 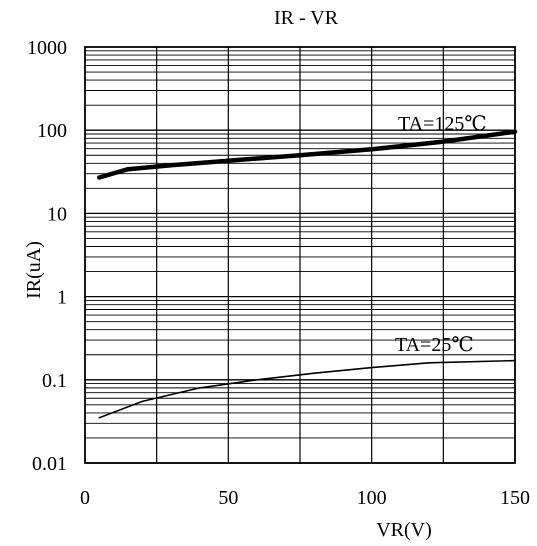 What do you see at coordinates (62, 298) in the screenshot?
I see `y-tick-label: 1` at bounding box center [62, 298].